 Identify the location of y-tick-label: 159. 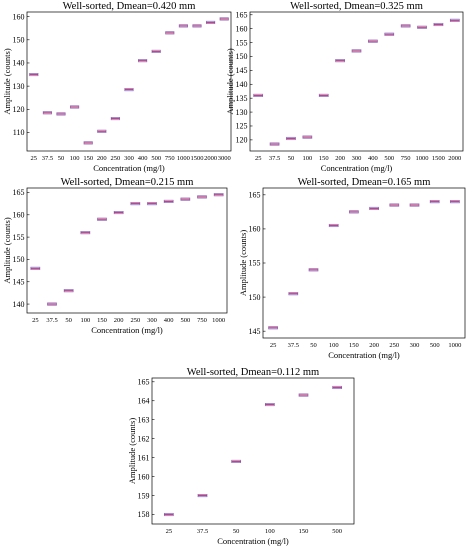
(144, 495).